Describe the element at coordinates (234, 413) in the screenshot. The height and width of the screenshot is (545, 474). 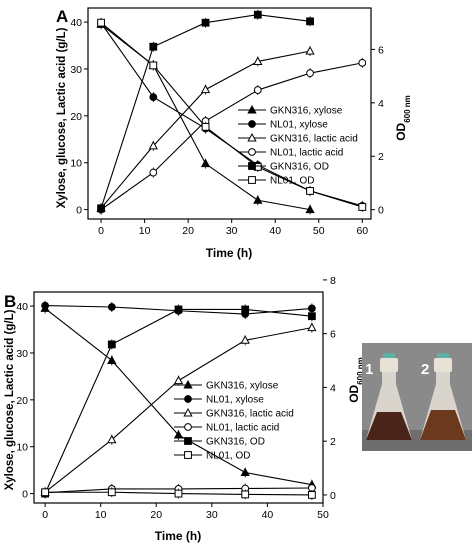
I see `legend-item: GKN316, lactic acid` at that location.